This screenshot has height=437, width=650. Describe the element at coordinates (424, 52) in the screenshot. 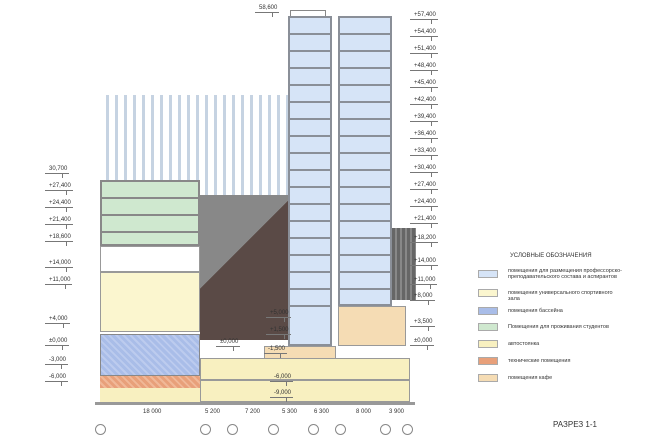

I see `level-mark: +51,400` at that location.